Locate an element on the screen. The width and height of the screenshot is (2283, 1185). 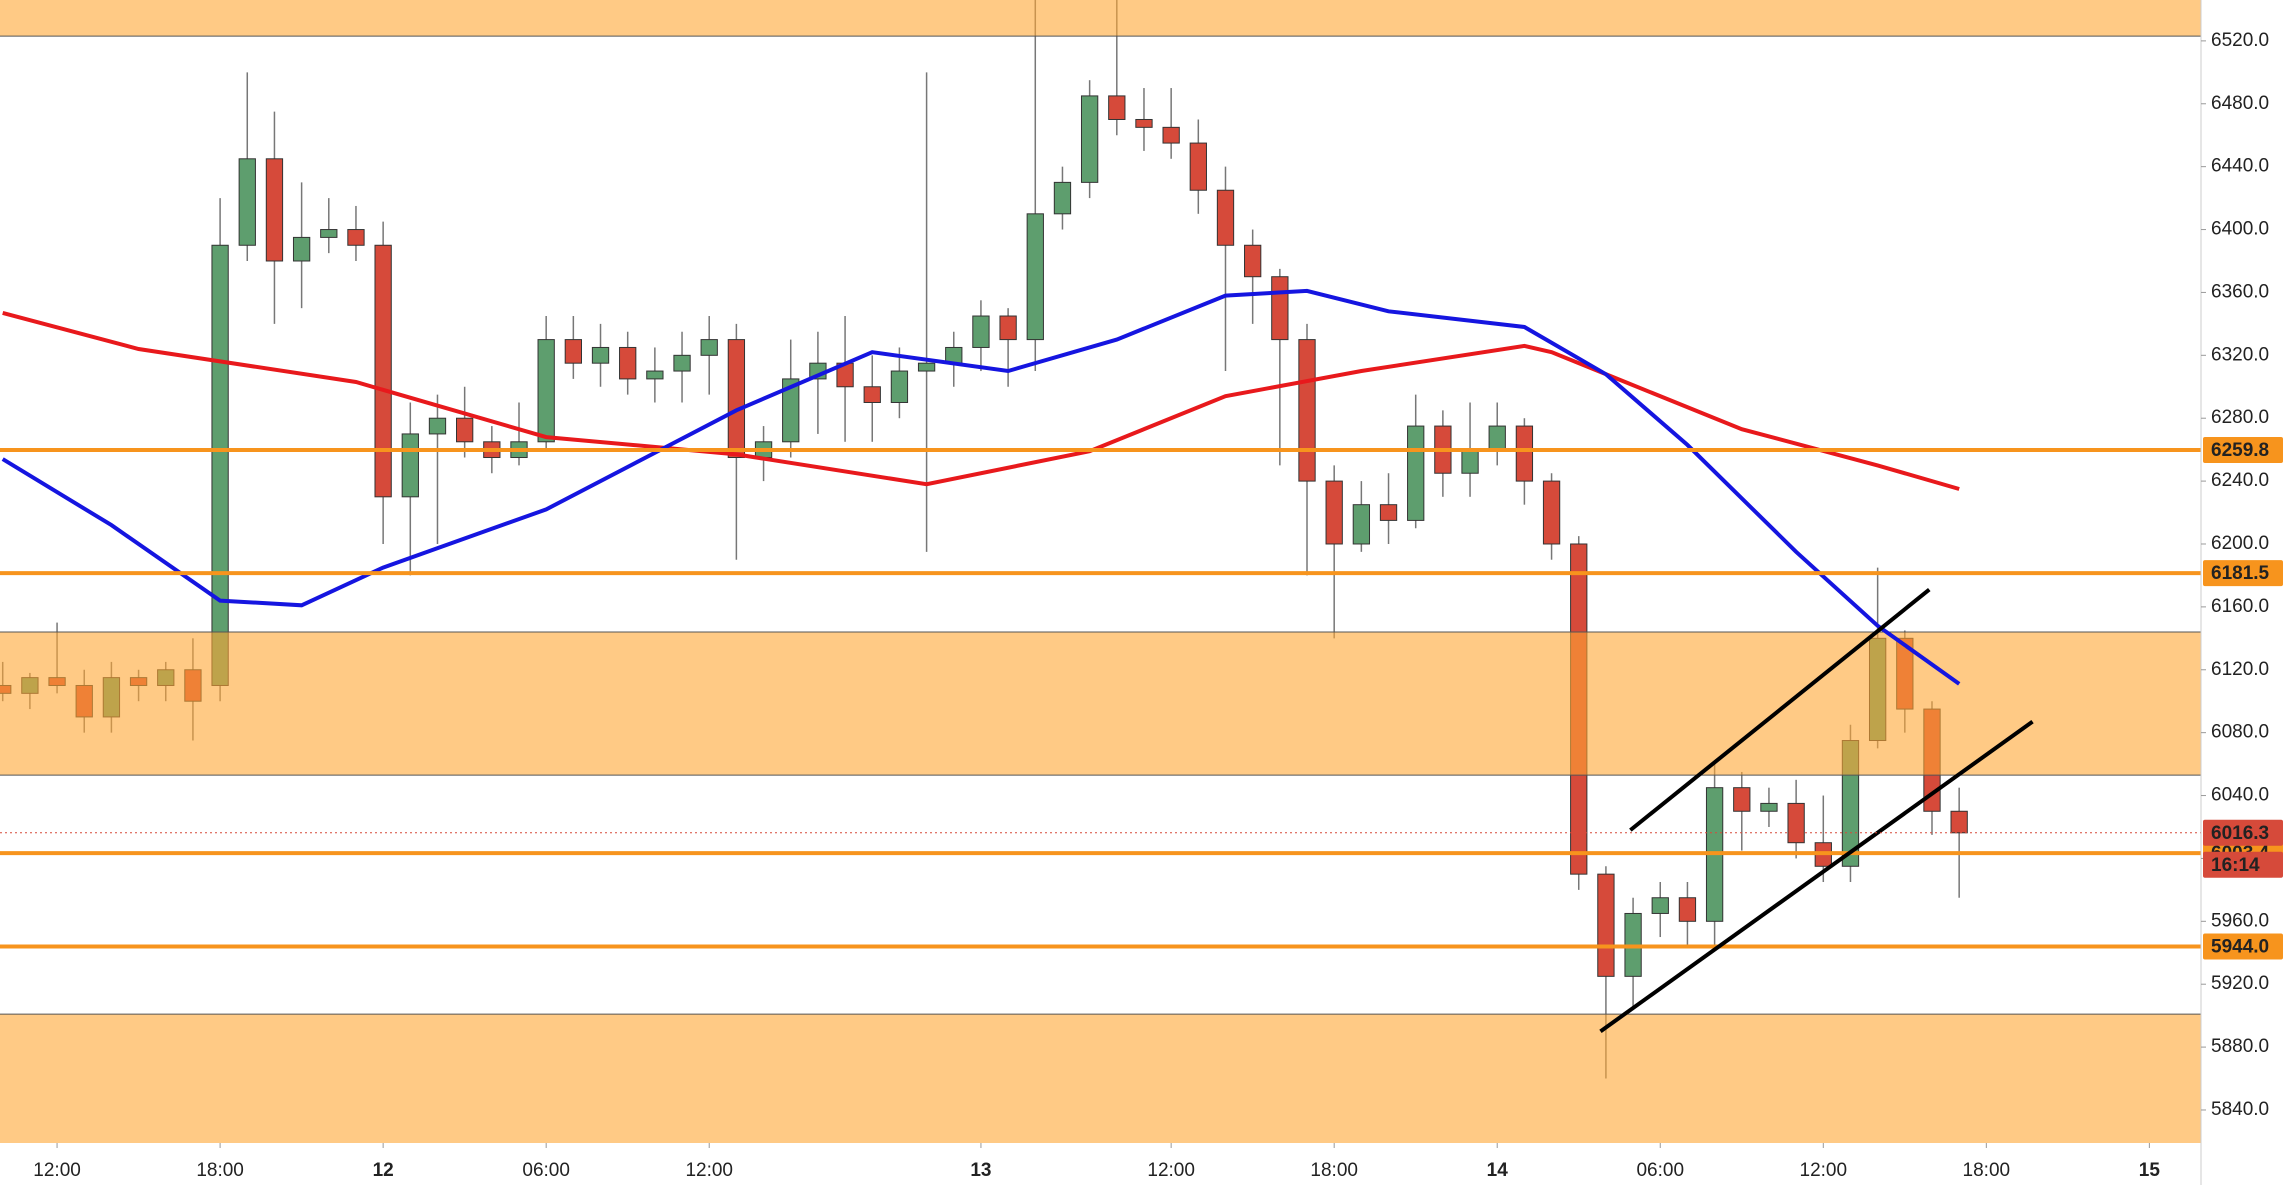
y-tick-label: 6240.0 is located at coordinates (2240, 480).